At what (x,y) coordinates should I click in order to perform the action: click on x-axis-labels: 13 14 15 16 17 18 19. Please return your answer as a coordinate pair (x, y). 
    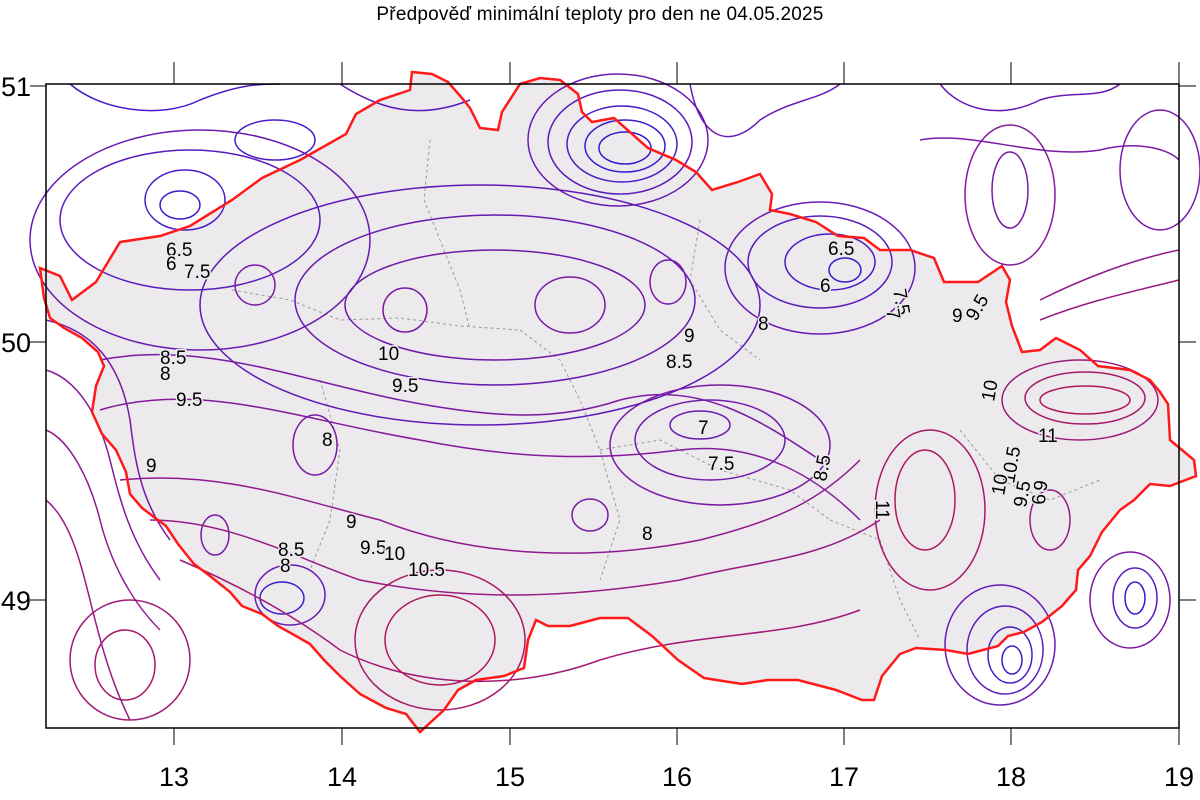
    Looking at the image, I should click on (676, 777).